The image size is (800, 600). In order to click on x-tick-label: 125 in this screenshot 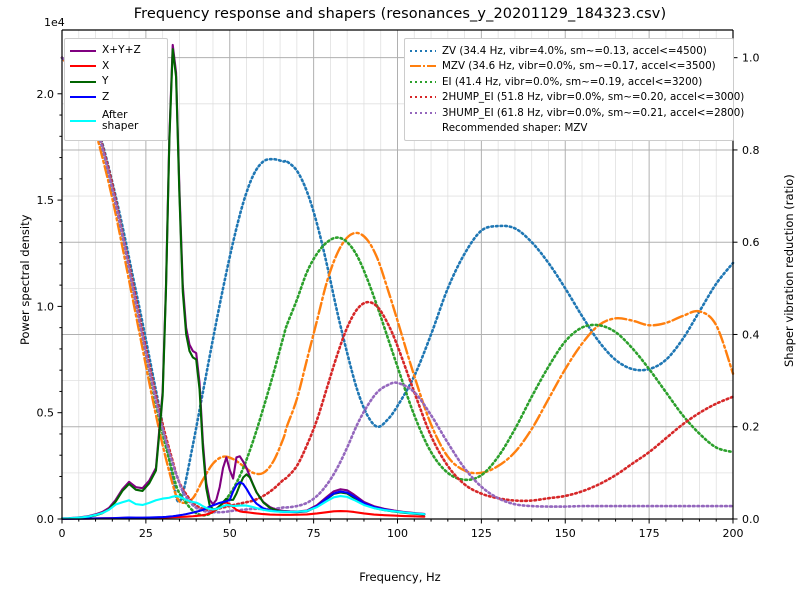, I will do `click(481, 533)`.